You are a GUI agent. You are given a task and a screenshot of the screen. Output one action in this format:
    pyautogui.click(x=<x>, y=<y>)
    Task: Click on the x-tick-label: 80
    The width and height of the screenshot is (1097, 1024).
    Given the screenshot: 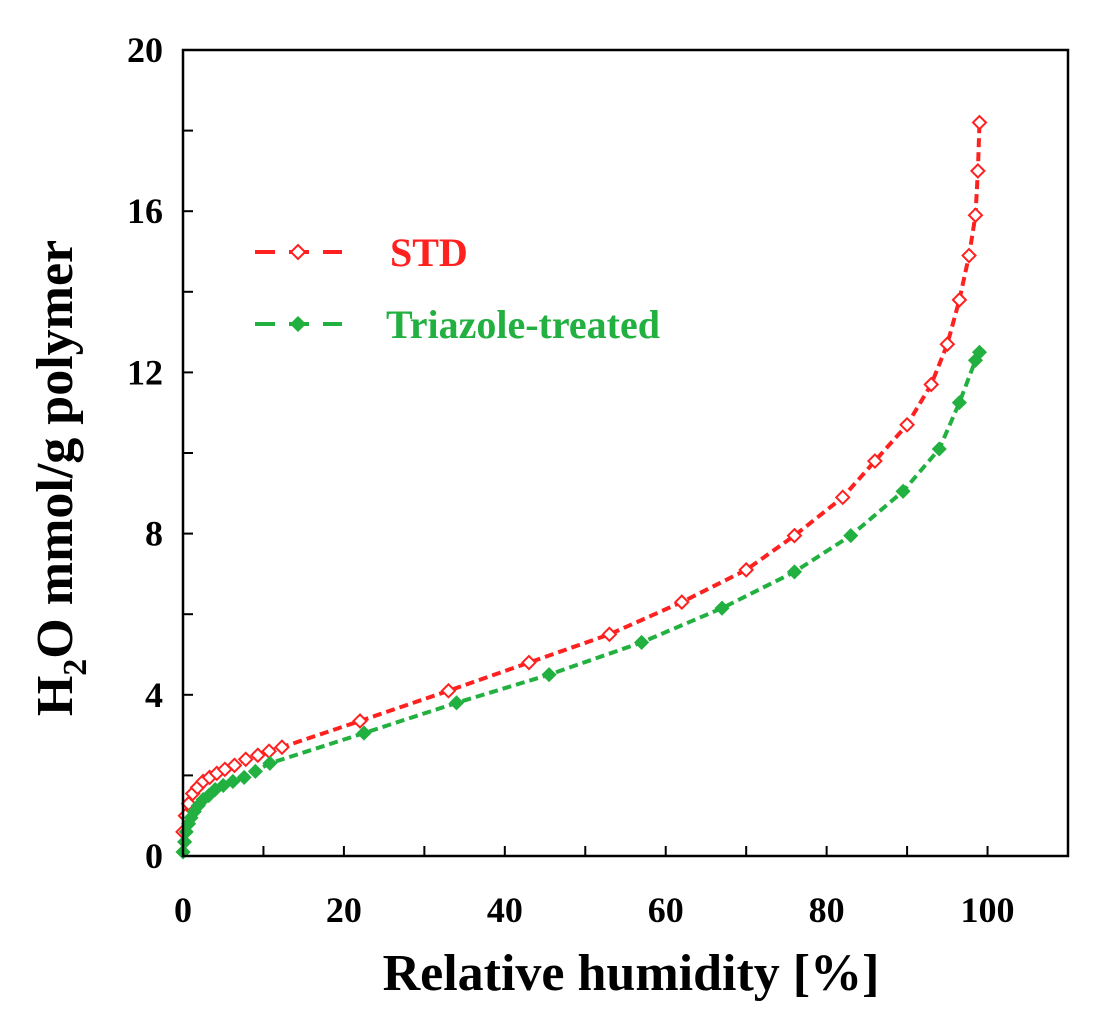 What is the action you would take?
    pyautogui.click(x=827, y=910)
    